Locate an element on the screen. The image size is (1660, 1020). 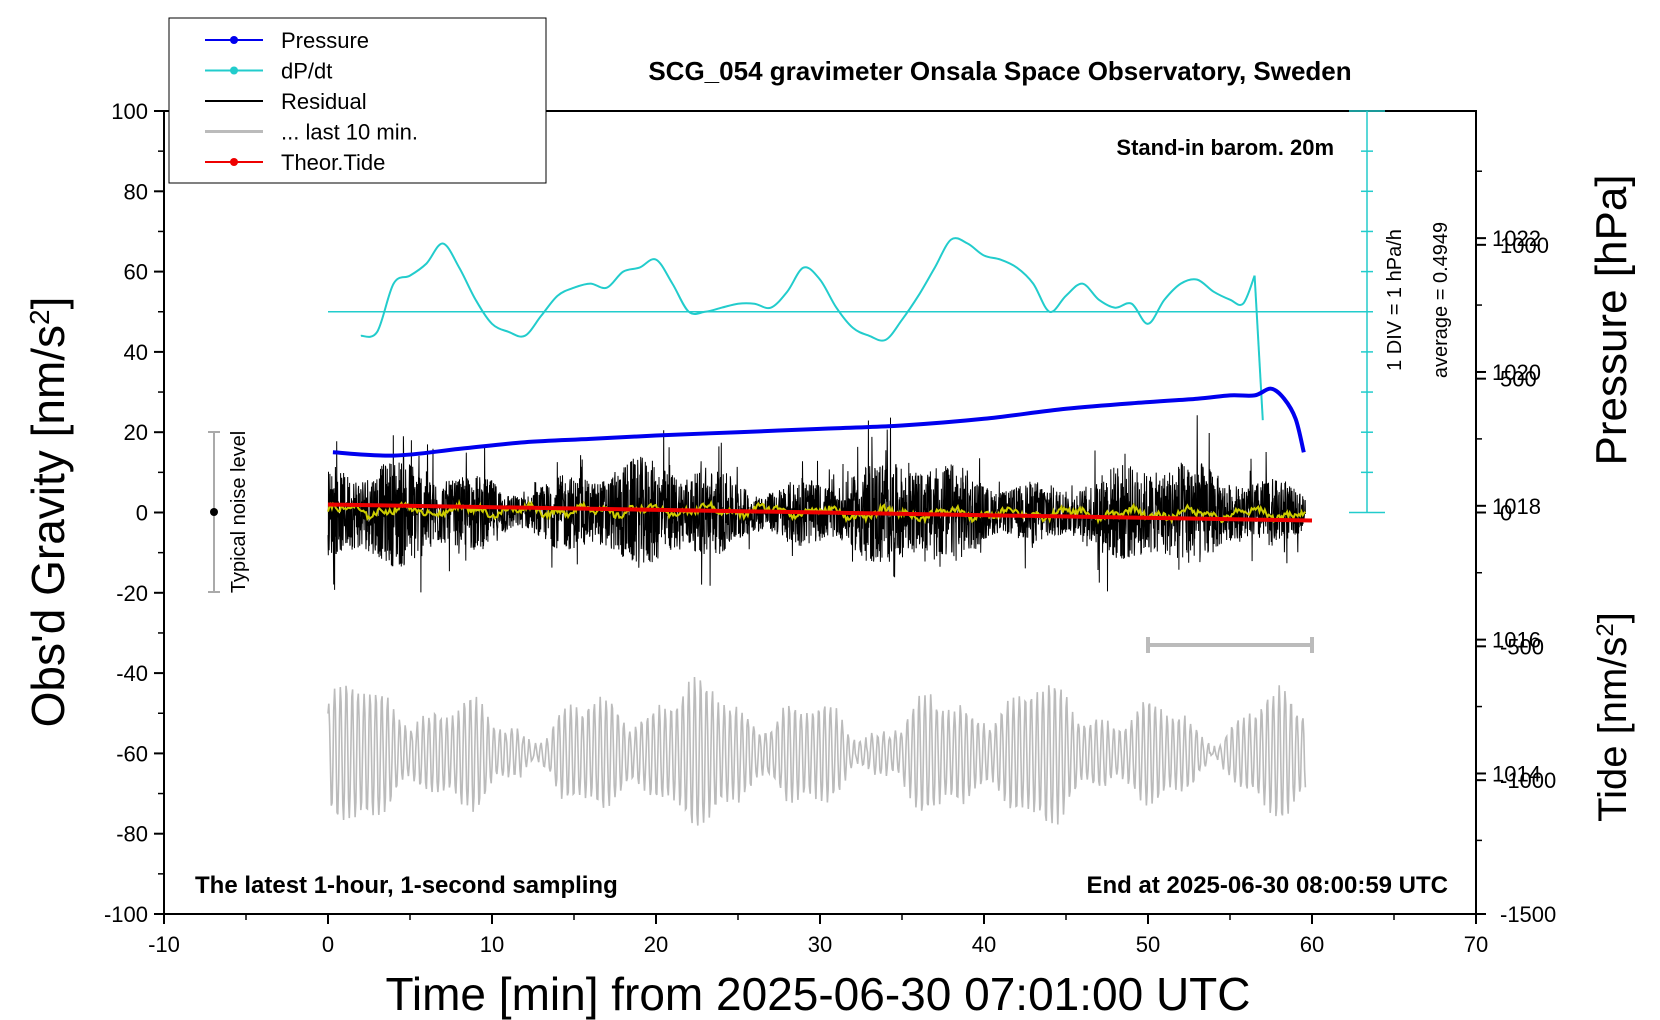
legend-label: dP/dt is located at coordinates (306, 71).